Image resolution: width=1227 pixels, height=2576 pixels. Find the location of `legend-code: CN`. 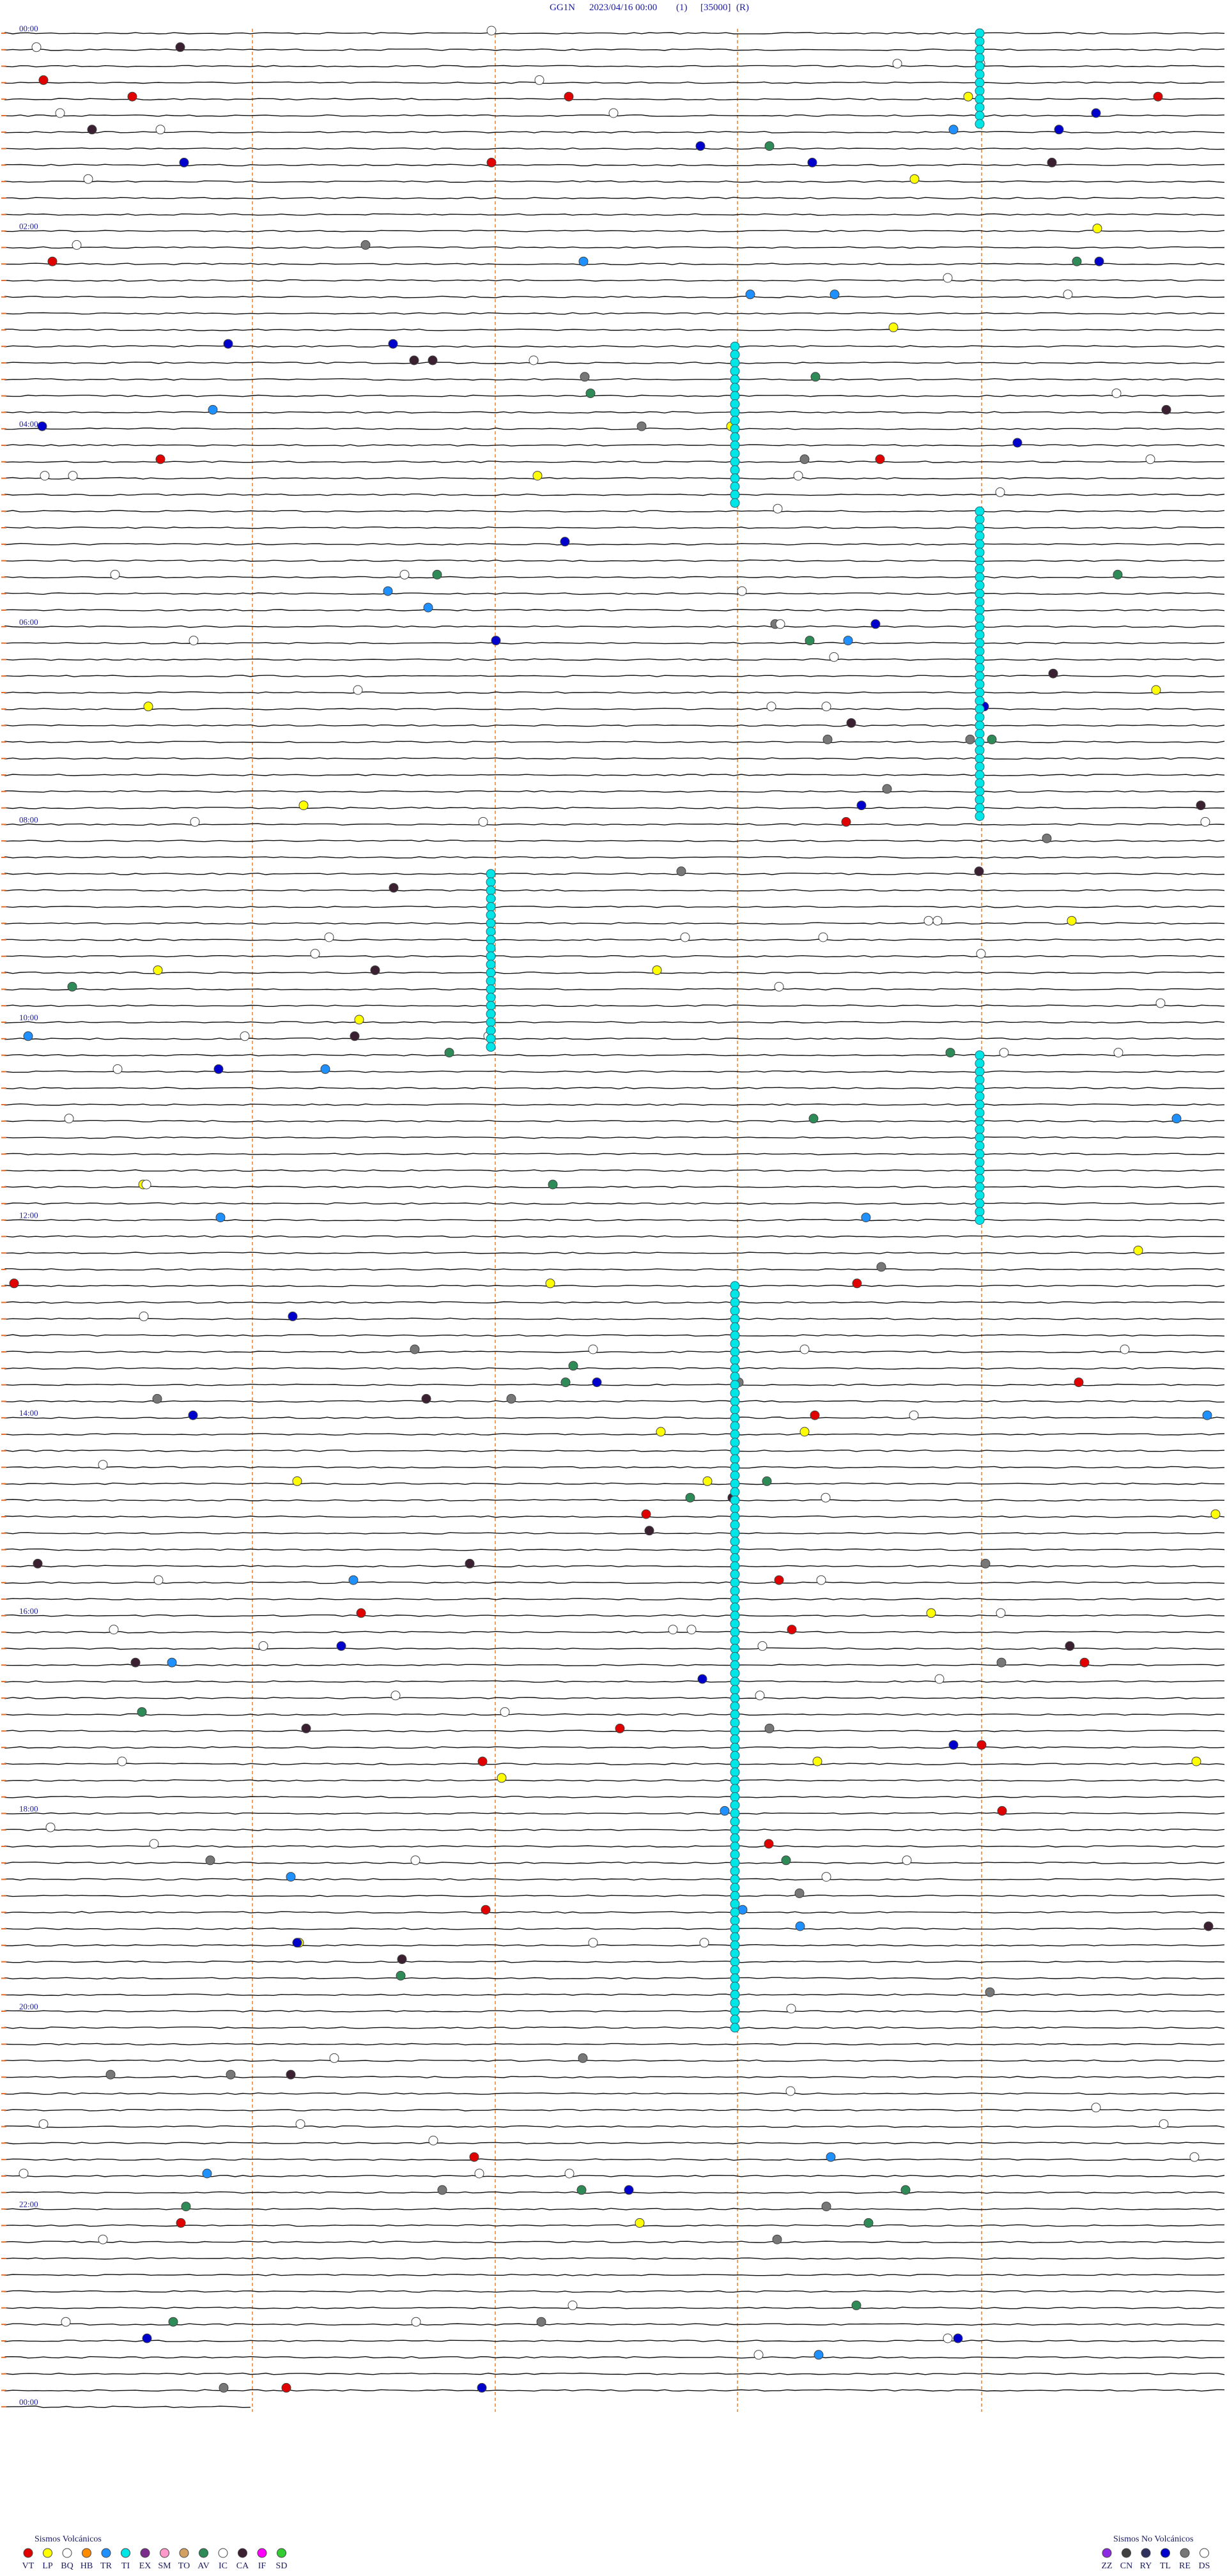

legend-code: CN is located at coordinates (1126, 2566).